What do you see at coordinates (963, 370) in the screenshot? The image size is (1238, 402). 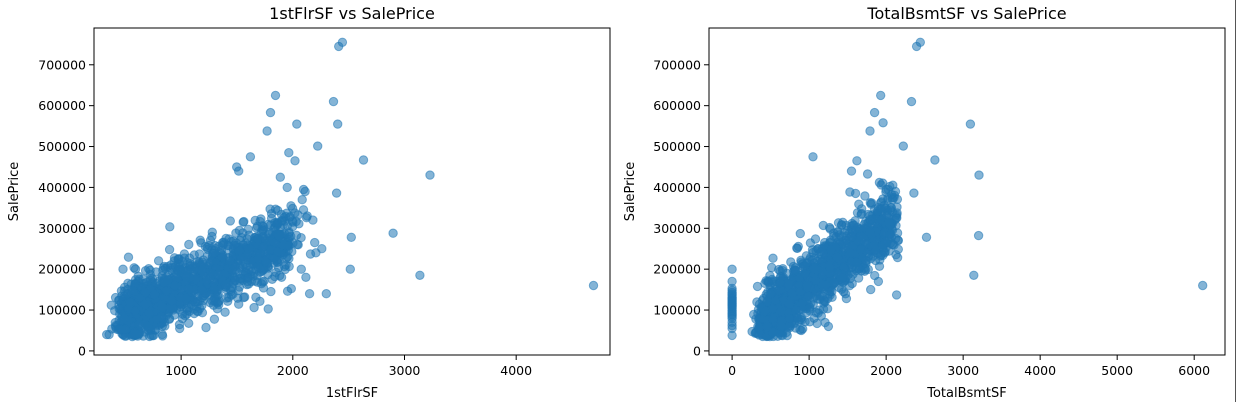 I see `x-tick-label: 3000` at bounding box center [963, 370].